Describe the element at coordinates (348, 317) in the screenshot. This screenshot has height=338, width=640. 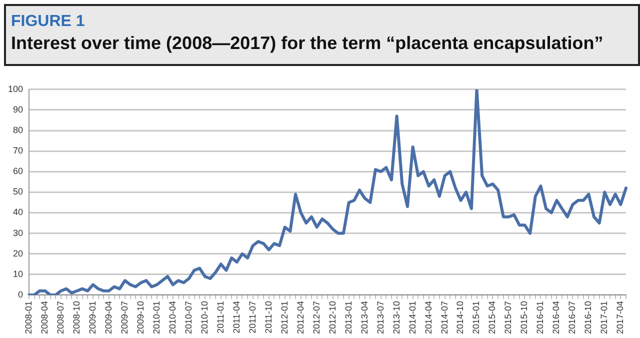
I see `x-tick-label: 2013-01` at that location.